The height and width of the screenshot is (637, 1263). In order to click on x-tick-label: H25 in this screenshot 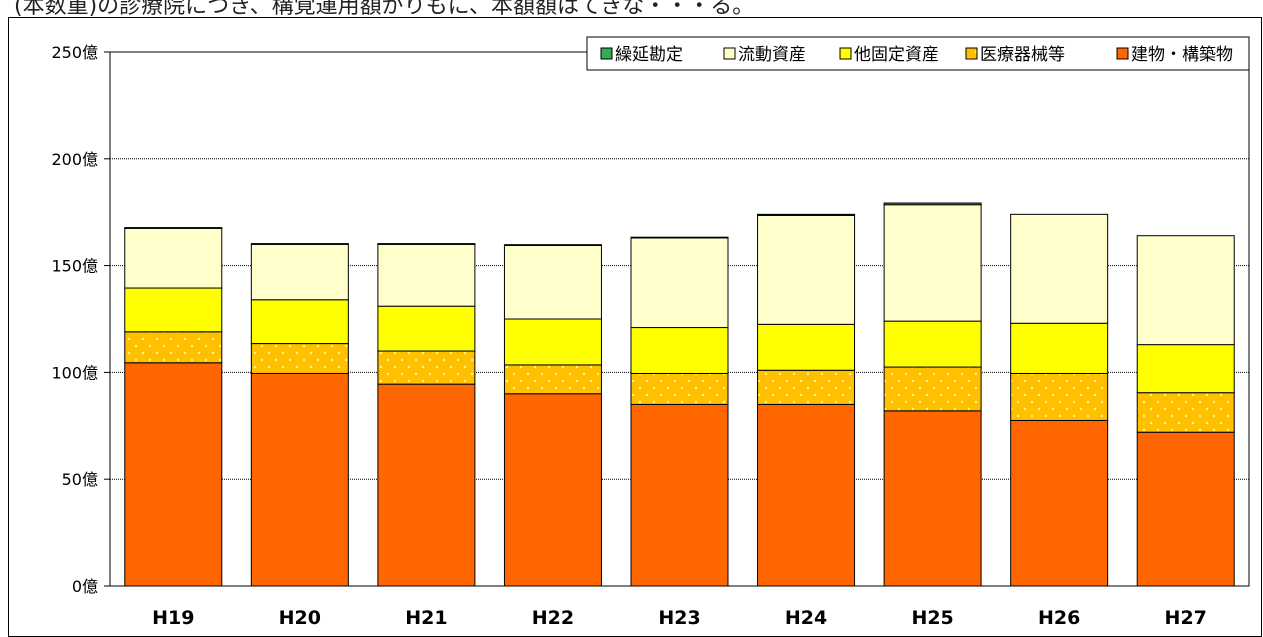, I will do `click(932, 618)`.